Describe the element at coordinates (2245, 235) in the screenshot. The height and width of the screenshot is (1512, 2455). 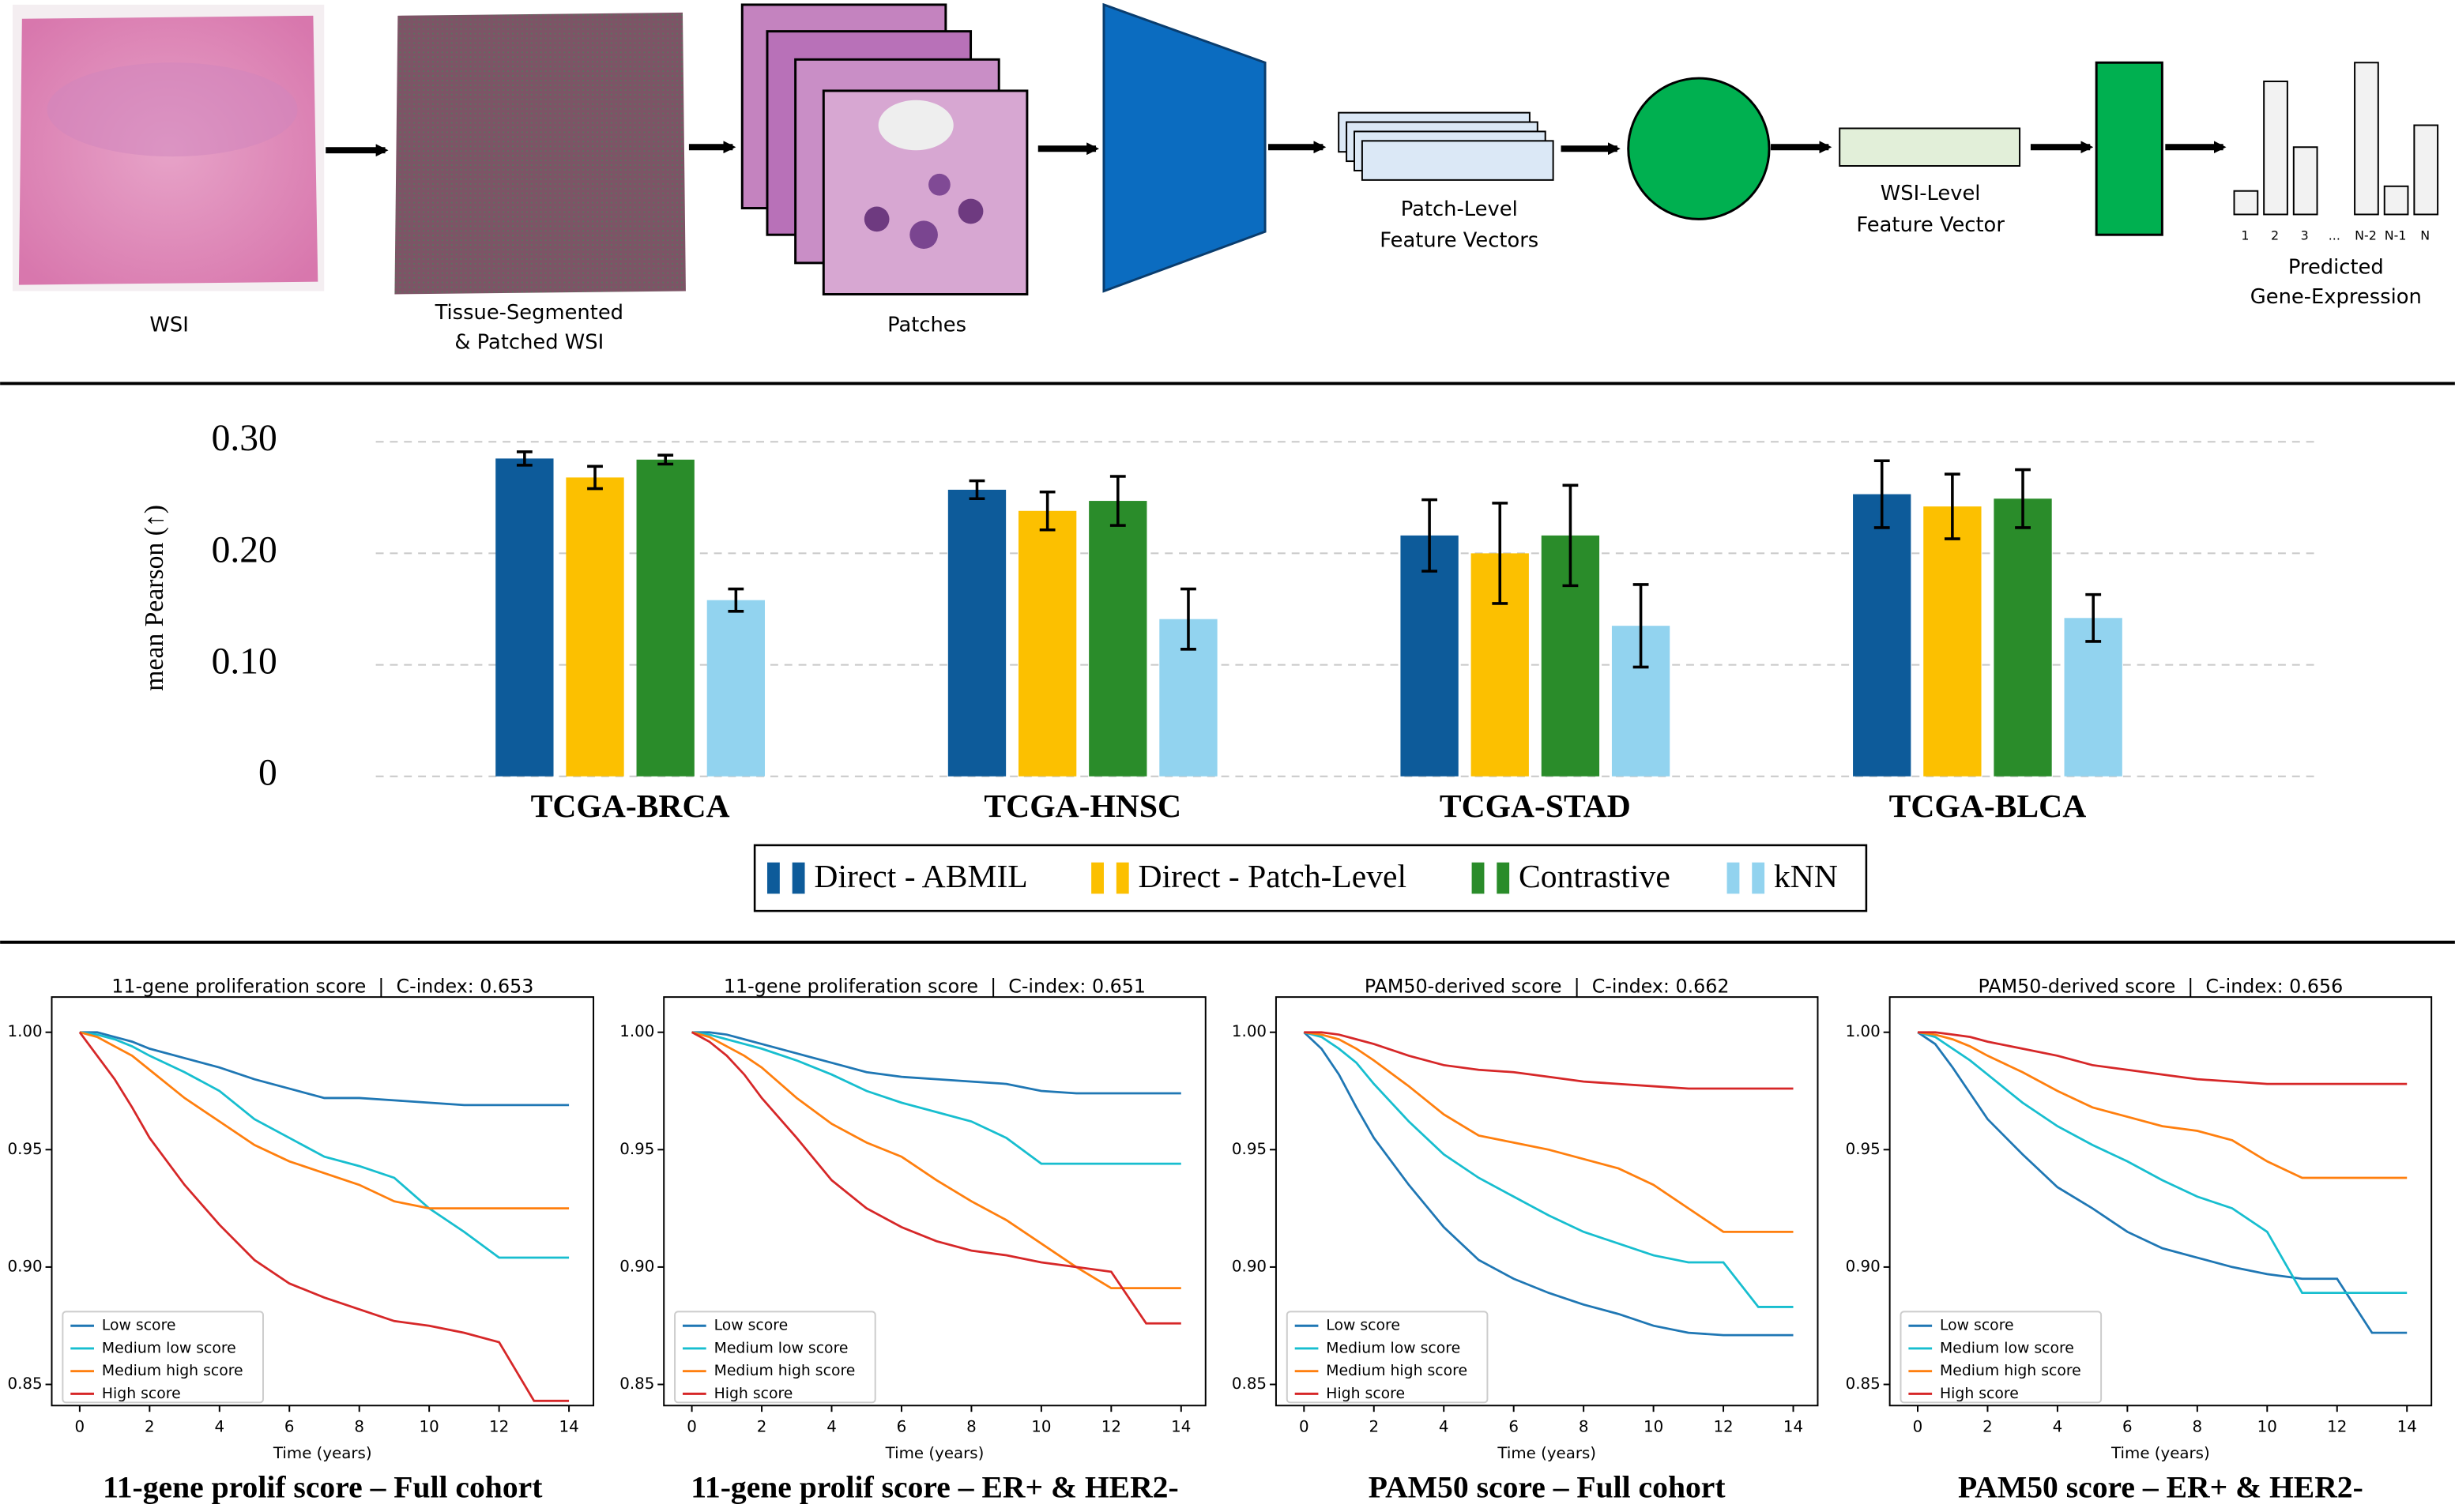
I see `gene-tick: 1` at that location.